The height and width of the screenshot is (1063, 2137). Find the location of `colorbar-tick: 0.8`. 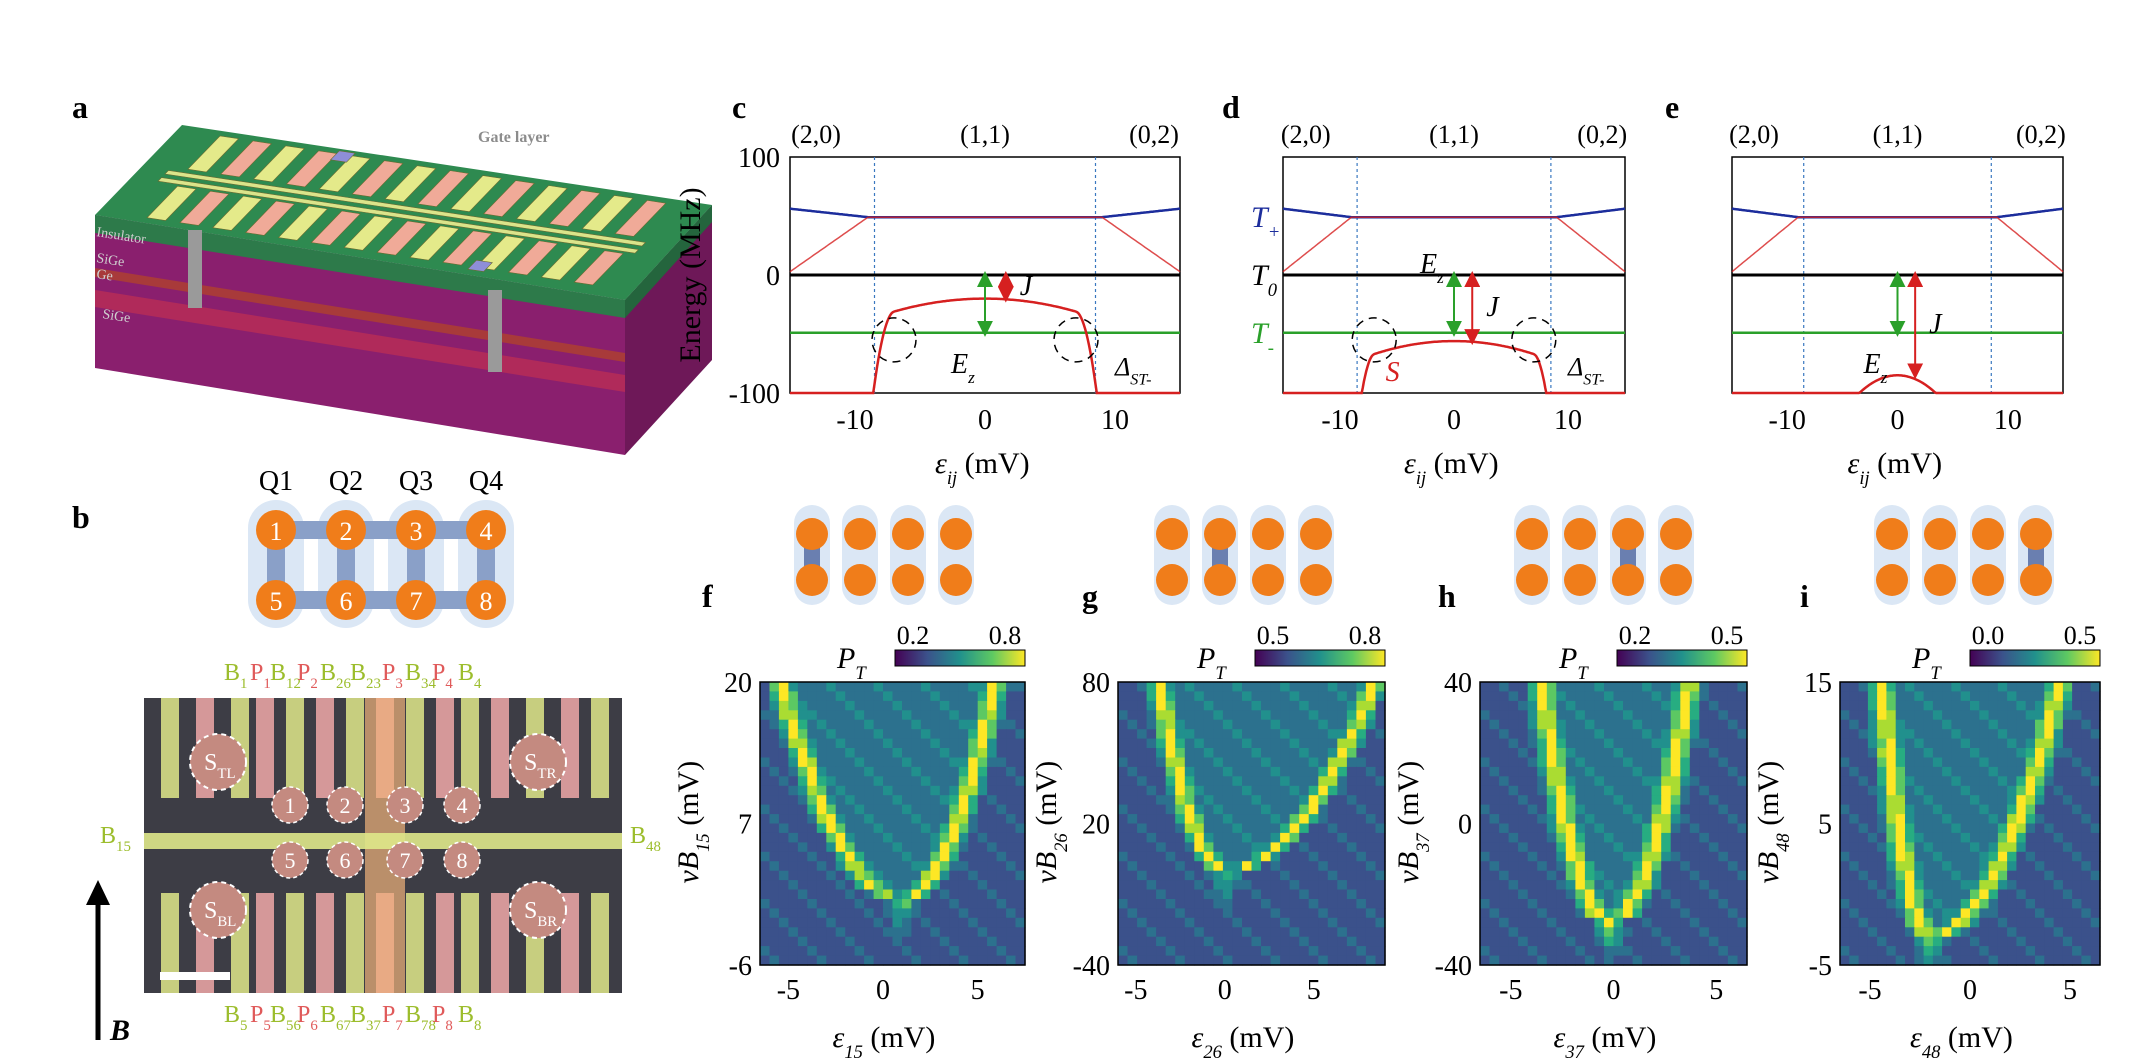

colorbar-tick: 0.8 is located at coordinates (1005, 635).